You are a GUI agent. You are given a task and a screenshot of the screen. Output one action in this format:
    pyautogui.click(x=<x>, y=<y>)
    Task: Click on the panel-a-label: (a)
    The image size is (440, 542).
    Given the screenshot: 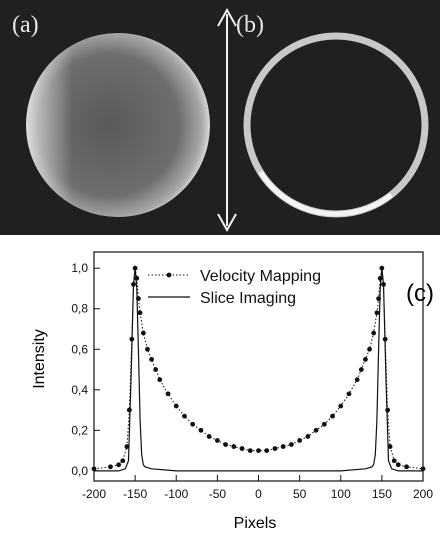 What is the action you would take?
    pyautogui.click(x=25, y=25)
    